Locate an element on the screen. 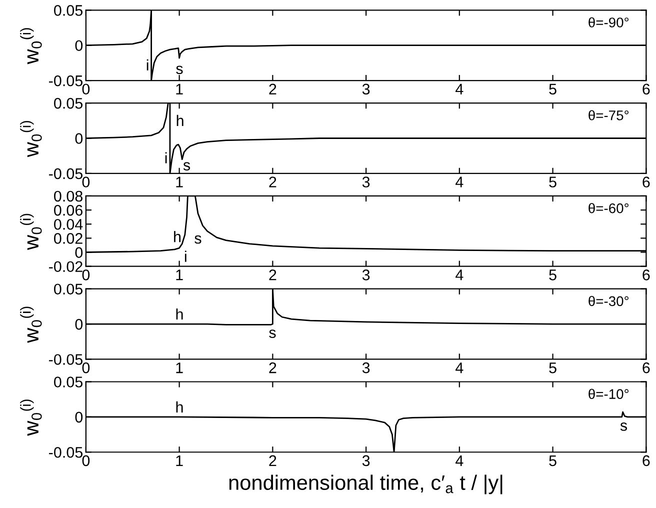 This screenshot has height=508, width=656. annotation: θ=-30° is located at coordinates (608, 301).